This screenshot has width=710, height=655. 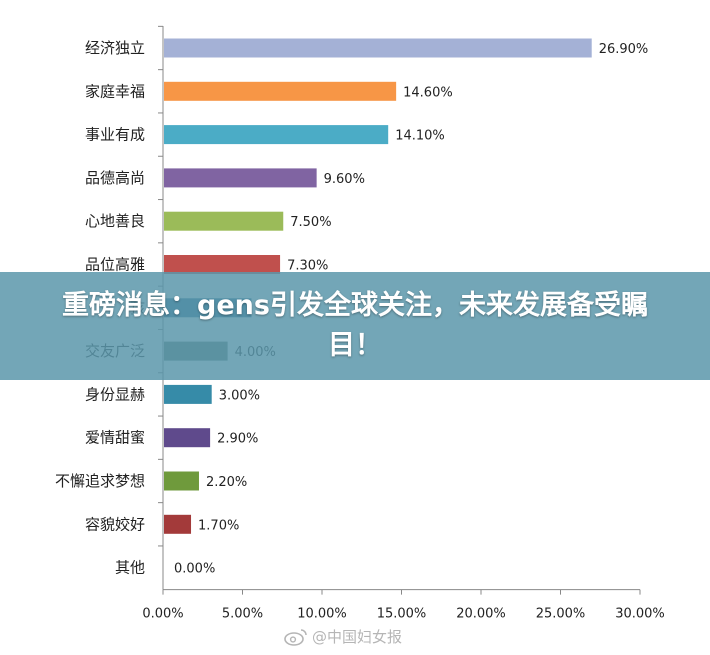 I want to click on x-tick-label: 25.00%, so click(x=561, y=614).